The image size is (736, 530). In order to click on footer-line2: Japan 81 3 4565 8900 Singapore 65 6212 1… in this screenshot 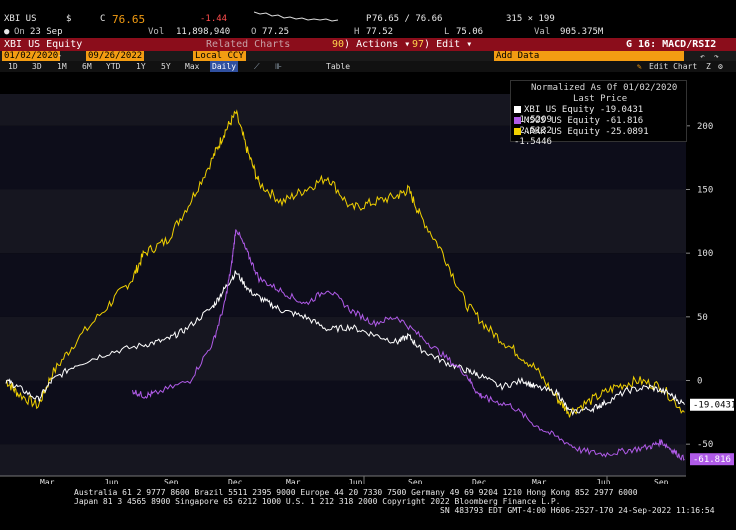, I will do `click(317, 501)`.